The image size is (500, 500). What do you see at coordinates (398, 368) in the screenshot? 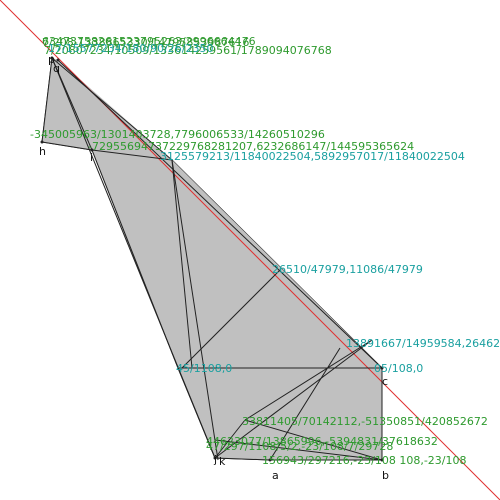
I see `coord-label-right-axis: 05/108,0` at bounding box center [398, 368].